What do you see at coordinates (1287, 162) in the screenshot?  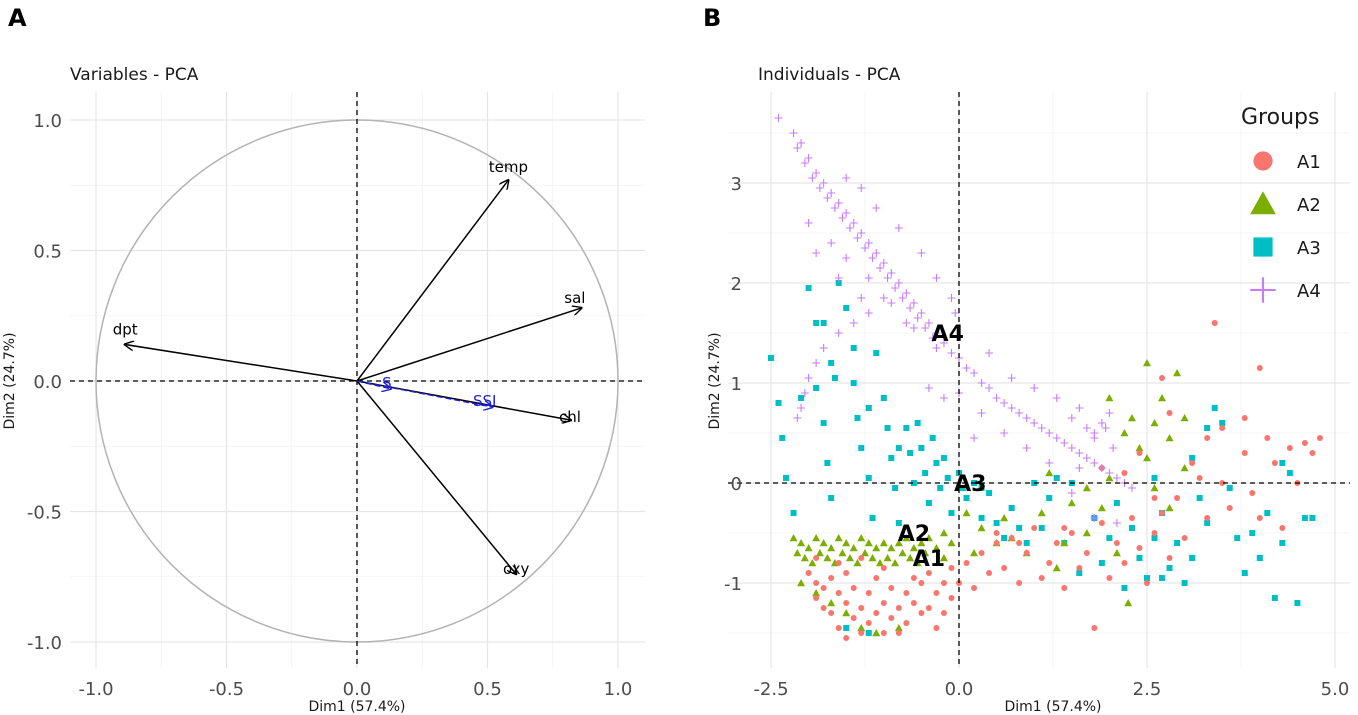 I see `legend-item-A1: A1` at bounding box center [1287, 162].